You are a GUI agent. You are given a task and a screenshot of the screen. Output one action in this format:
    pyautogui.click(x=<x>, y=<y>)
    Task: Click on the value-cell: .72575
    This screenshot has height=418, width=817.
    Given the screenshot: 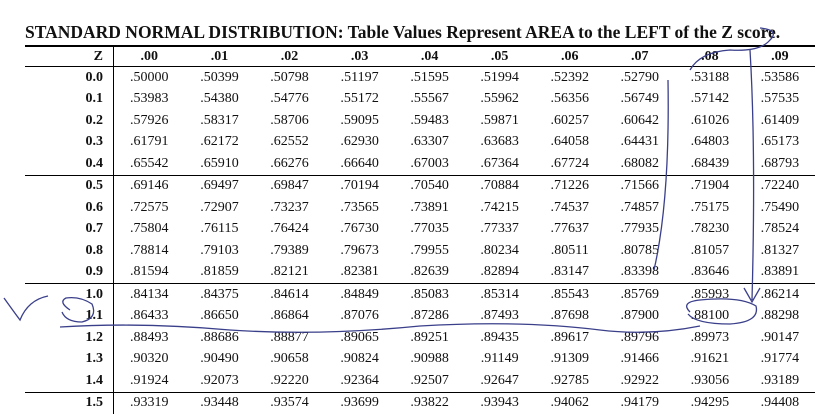 What is the action you would take?
    pyautogui.click(x=149, y=207)
    